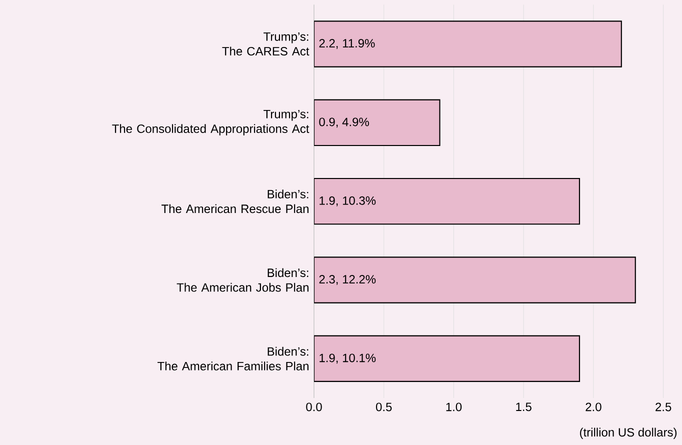 Image resolution: width=682 pixels, height=445 pixels. What do you see at coordinates (348, 201) in the screenshot?
I see `data-label: 1.9, 10.3%` at bounding box center [348, 201].